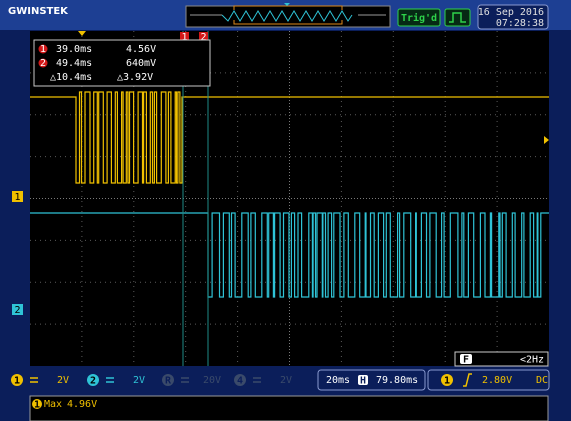  Describe the element at coordinates (511, 12) in the screenshot. I see `date: 16 Sep 2016` at that location.